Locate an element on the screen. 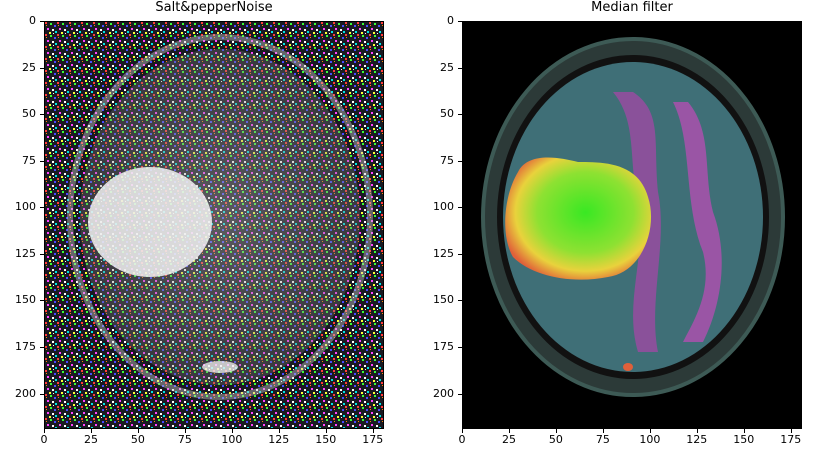  noisy-title: Salt&pepperNoise is located at coordinates (214, 7).